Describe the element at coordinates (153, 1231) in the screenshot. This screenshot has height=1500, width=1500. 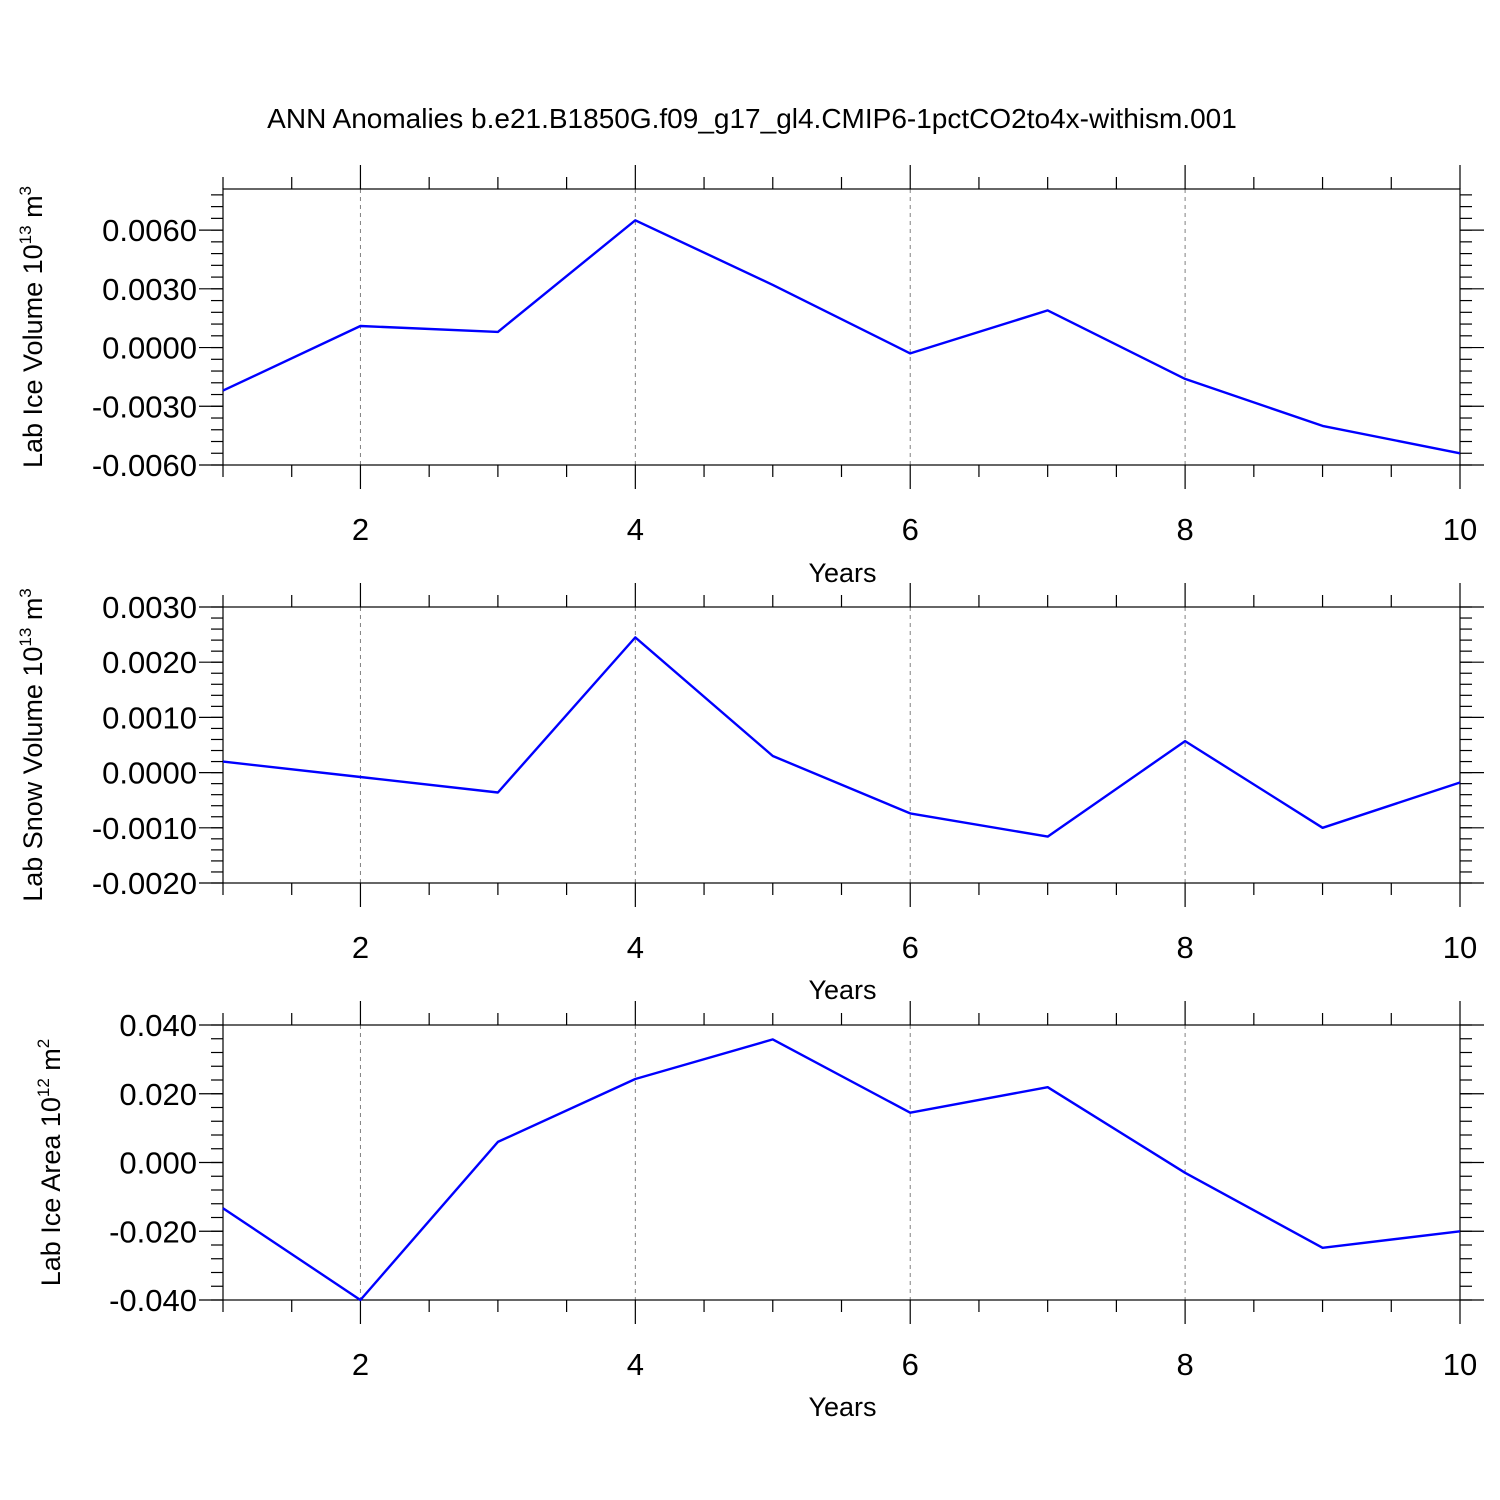
I see `y-tick-label: -0.020` at that location.